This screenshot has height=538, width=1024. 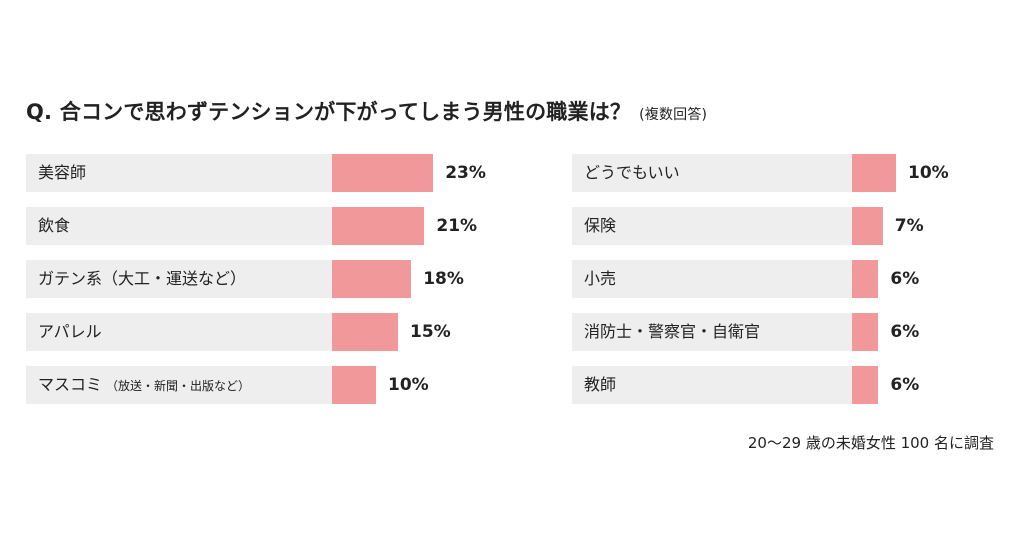 I want to click on bar-row: 消防士・警察官・自衛官 6%, so click(x=772, y=332).